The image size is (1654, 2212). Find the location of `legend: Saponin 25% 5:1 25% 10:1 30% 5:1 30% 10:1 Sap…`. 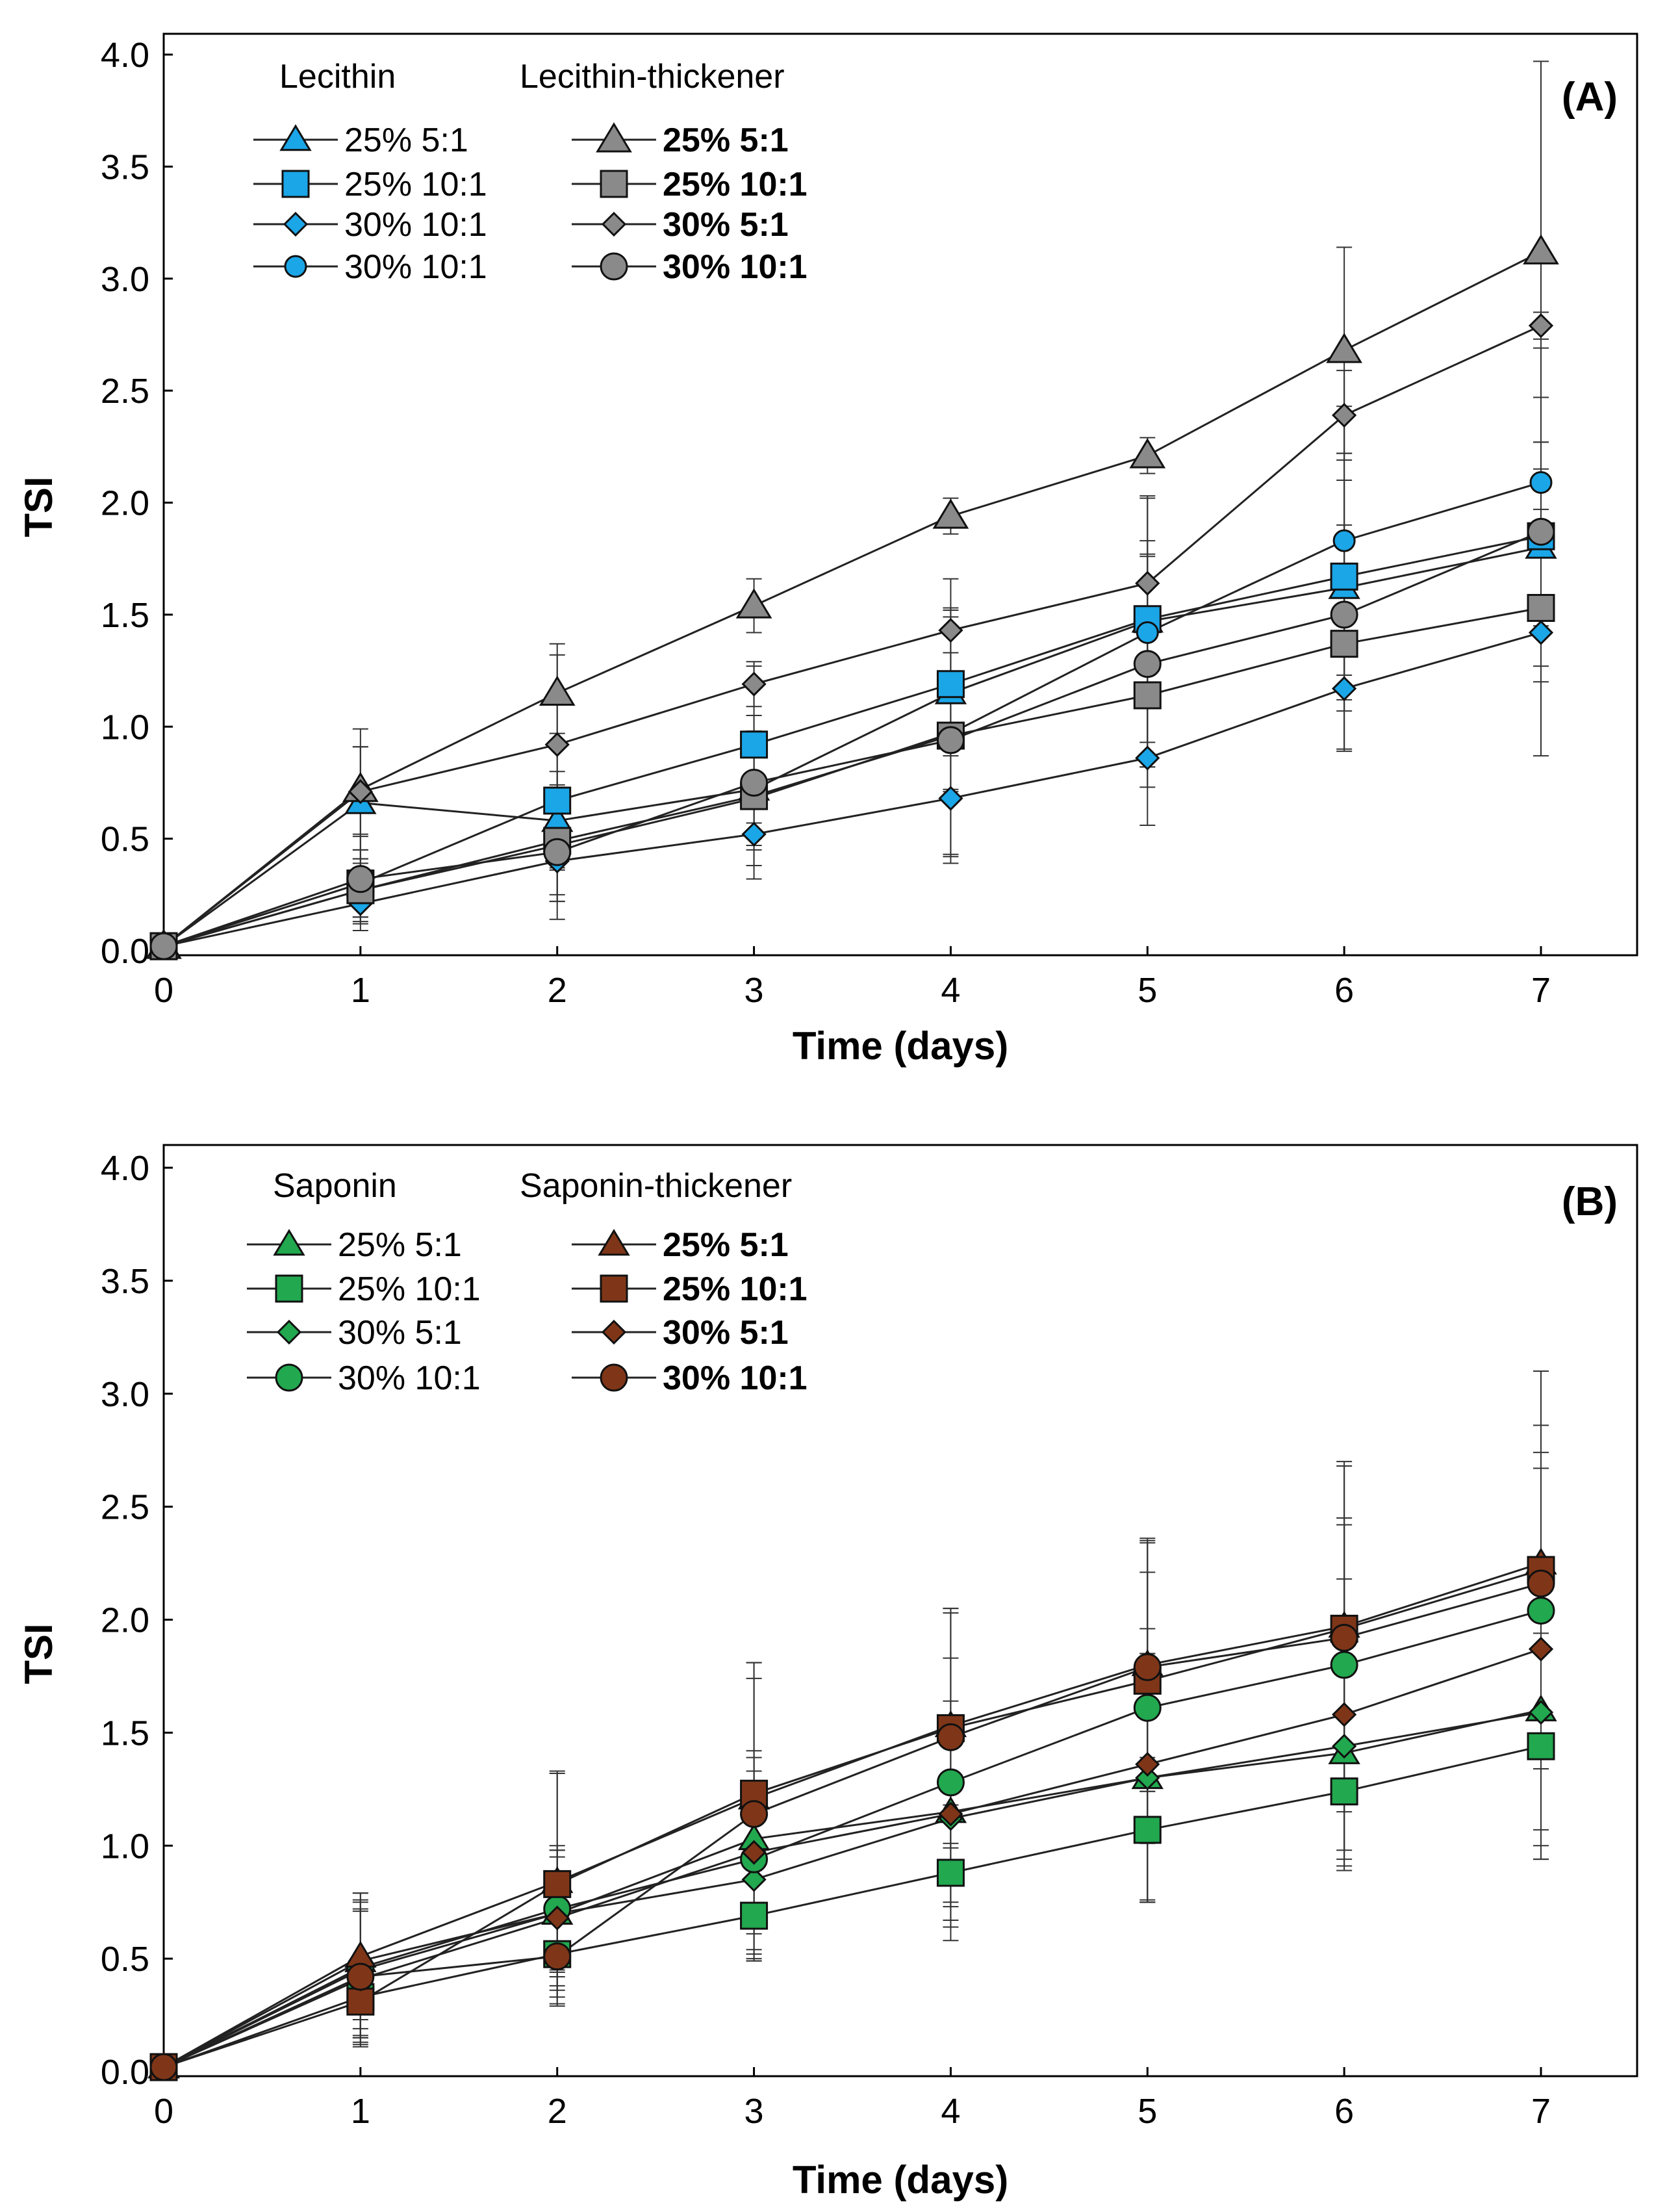

legend: Saponin 25% 5:1 25% 10:1 30% 5:1 30% 10:1 Sap… is located at coordinates (527, 1282).